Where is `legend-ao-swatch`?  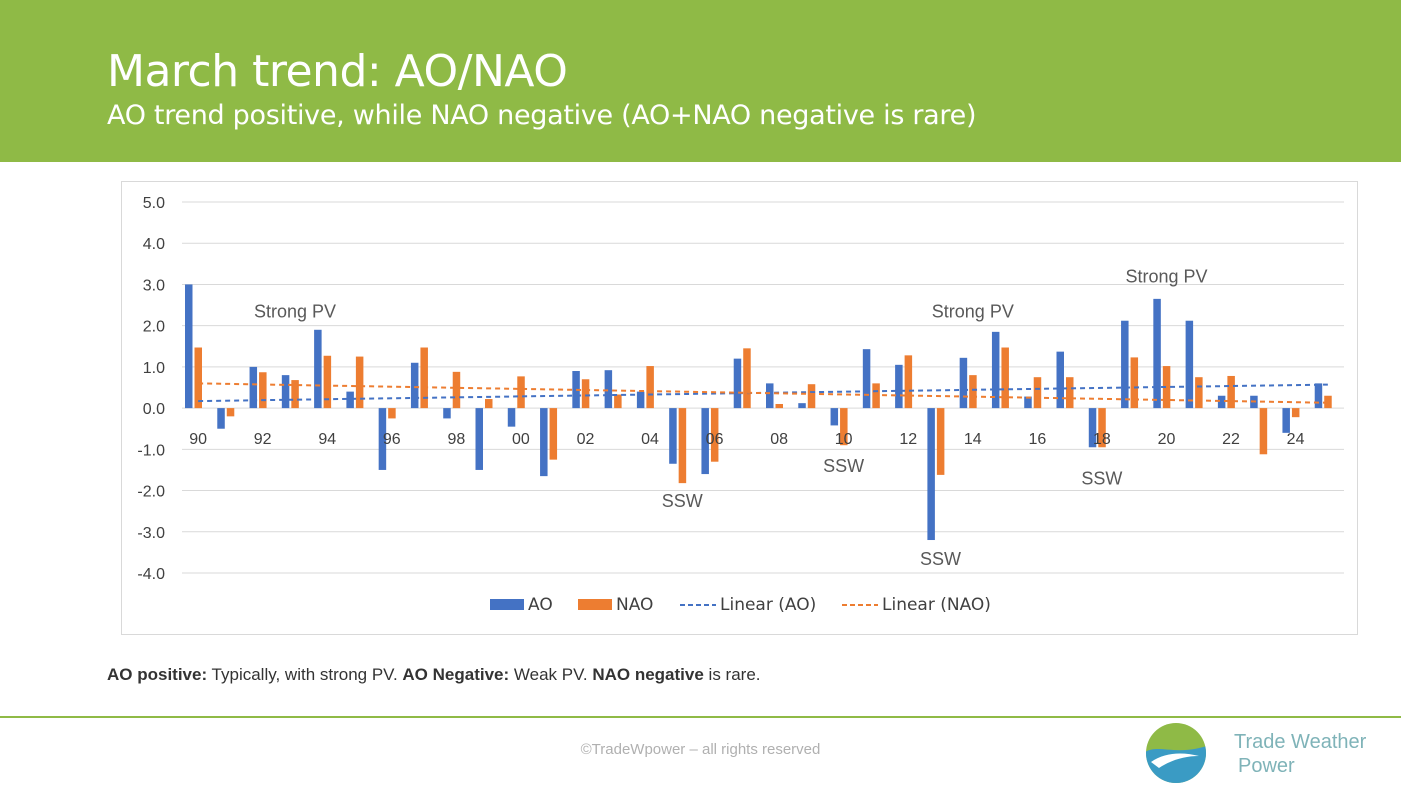 legend-ao-swatch is located at coordinates (507, 604).